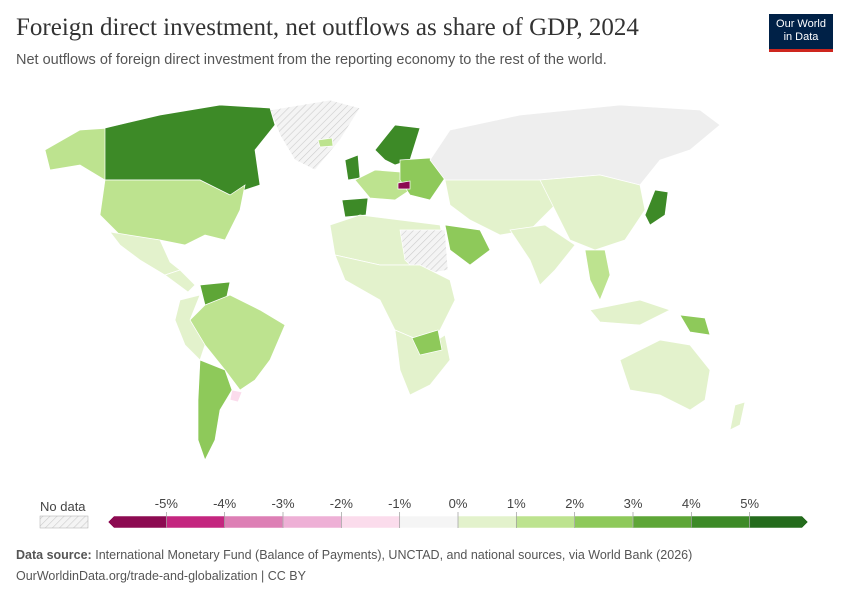 The width and height of the screenshot is (850, 600). I want to click on legend-tick-label: -3%, so click(283, 503).